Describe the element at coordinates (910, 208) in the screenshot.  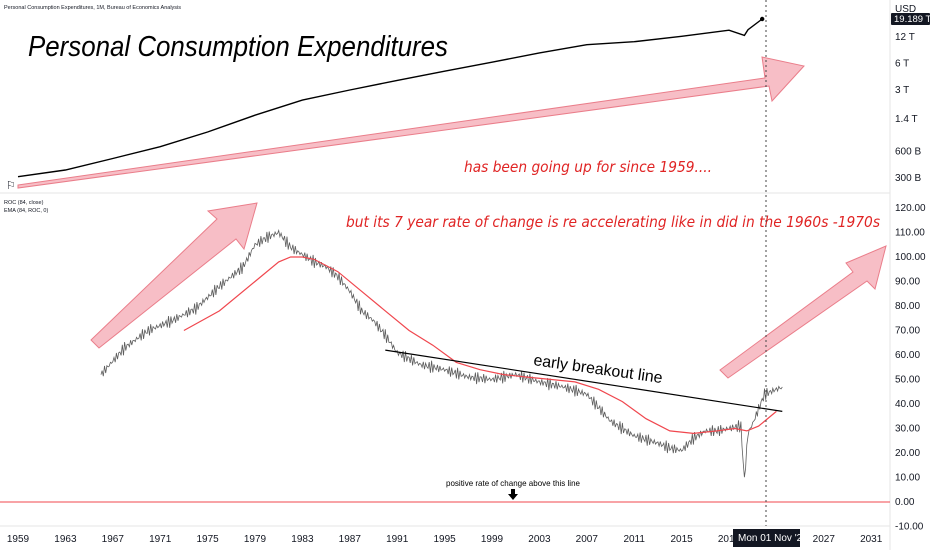
I see `roc-tick-label: 120.00` at that location.